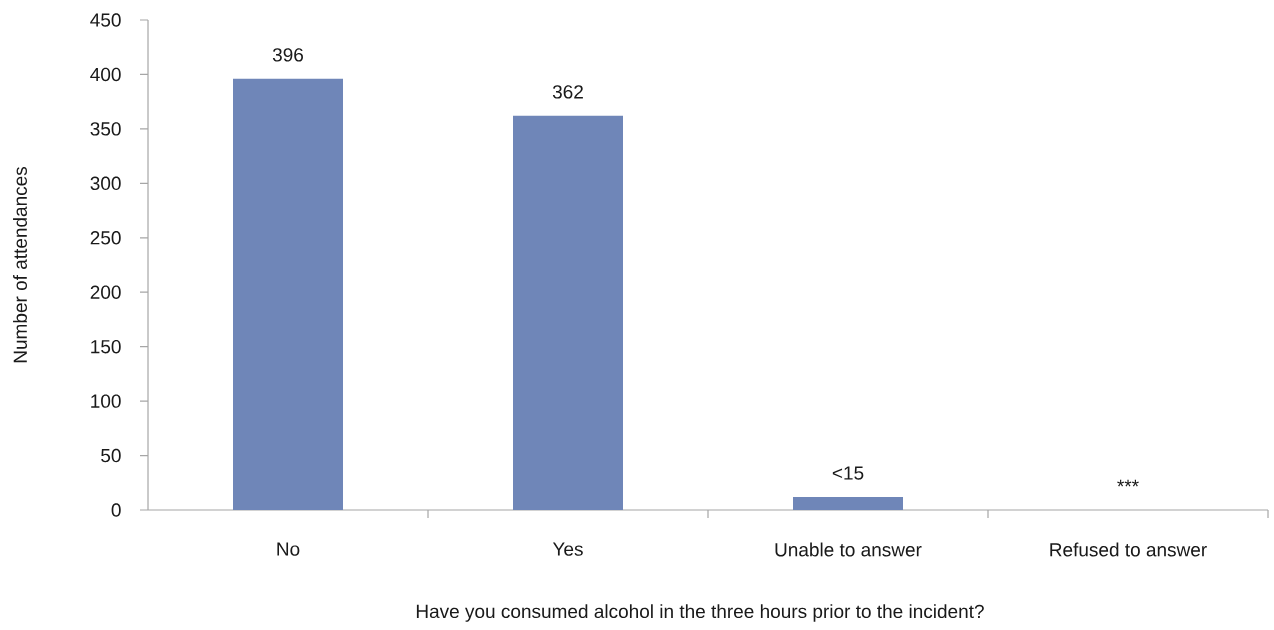  What do you see at coordinates (700, 613) in the screenshot?
I see `x-axis-title: Have you consumed alcohol in the three hours prior to the incident?` at bounding box center [700, 613].